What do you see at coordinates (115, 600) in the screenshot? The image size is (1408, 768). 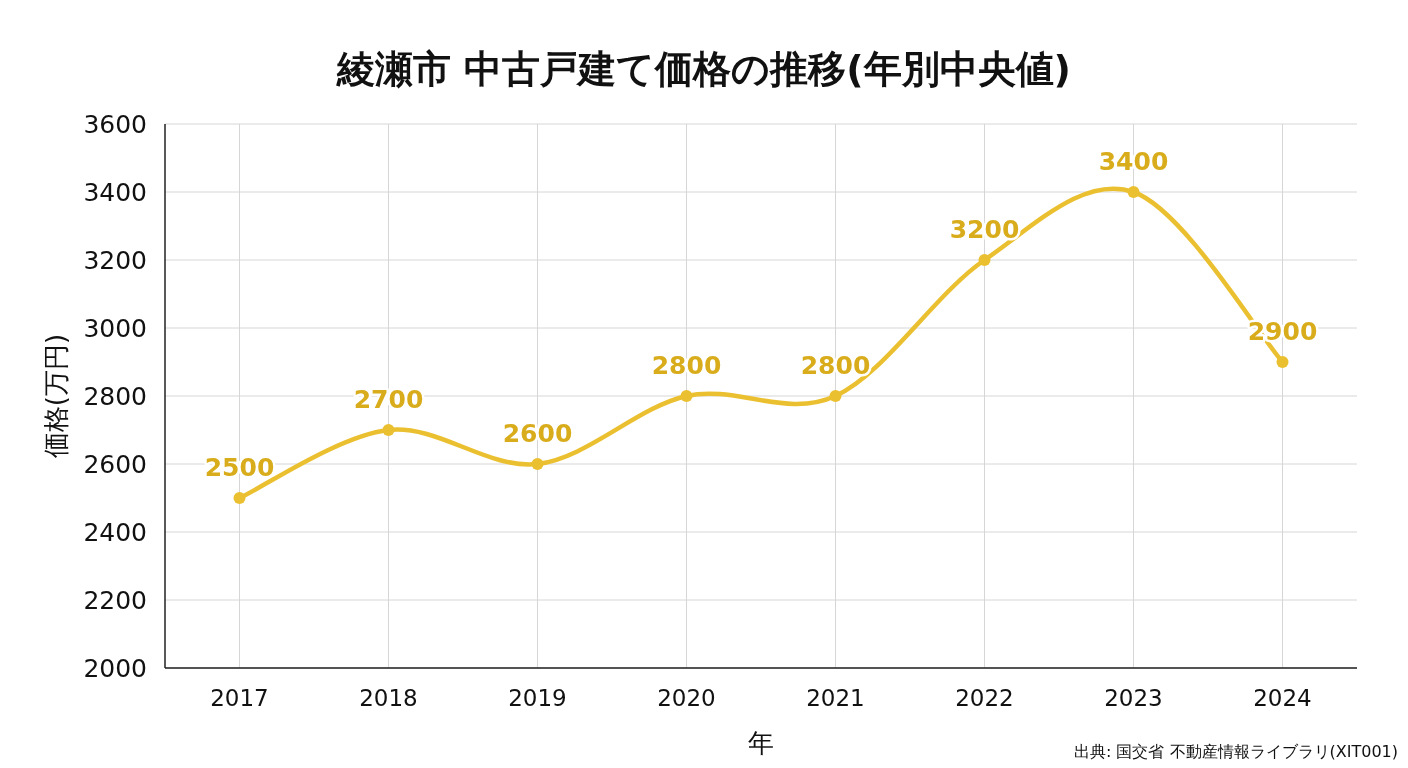 I see `y-tick-label: 2200` at bounding box center [115, 600].